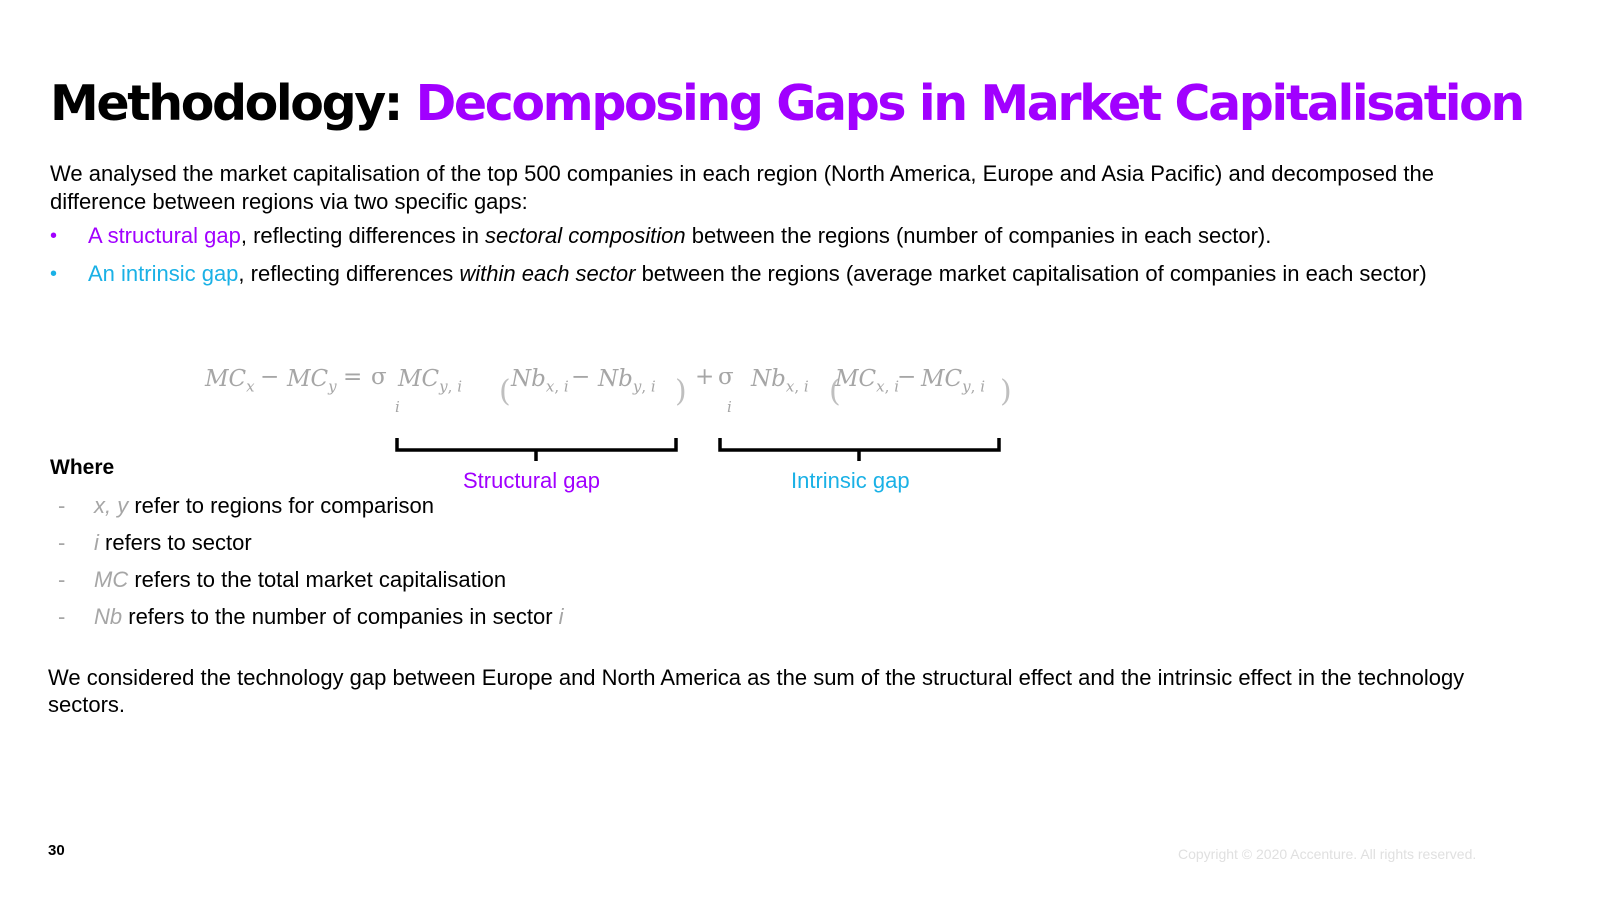  What do you see at coordinates (233, 103) in the screenshot?
I see `title-prefix: Methodology:` at bounding box center [233, 103].